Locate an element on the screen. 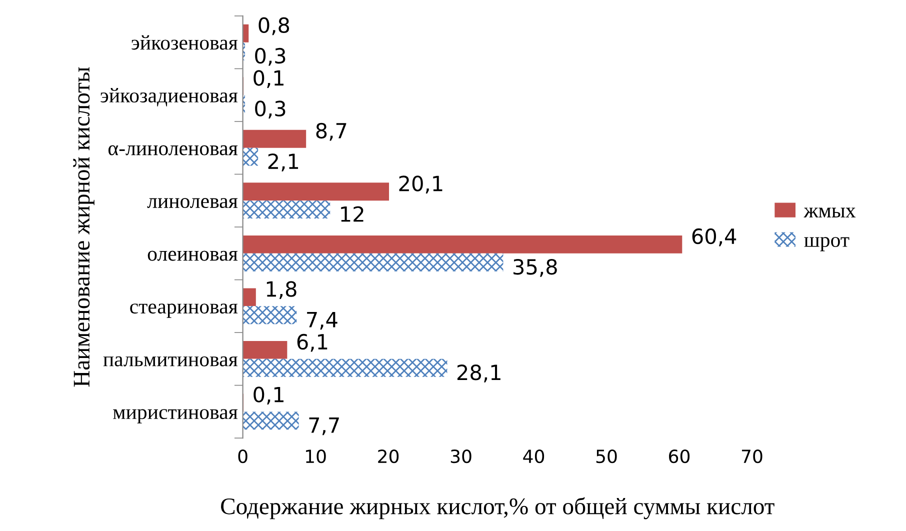 The height and width of the screenshot is (531, 906). data-label: 2,1 is located at coordinates (283, 162).